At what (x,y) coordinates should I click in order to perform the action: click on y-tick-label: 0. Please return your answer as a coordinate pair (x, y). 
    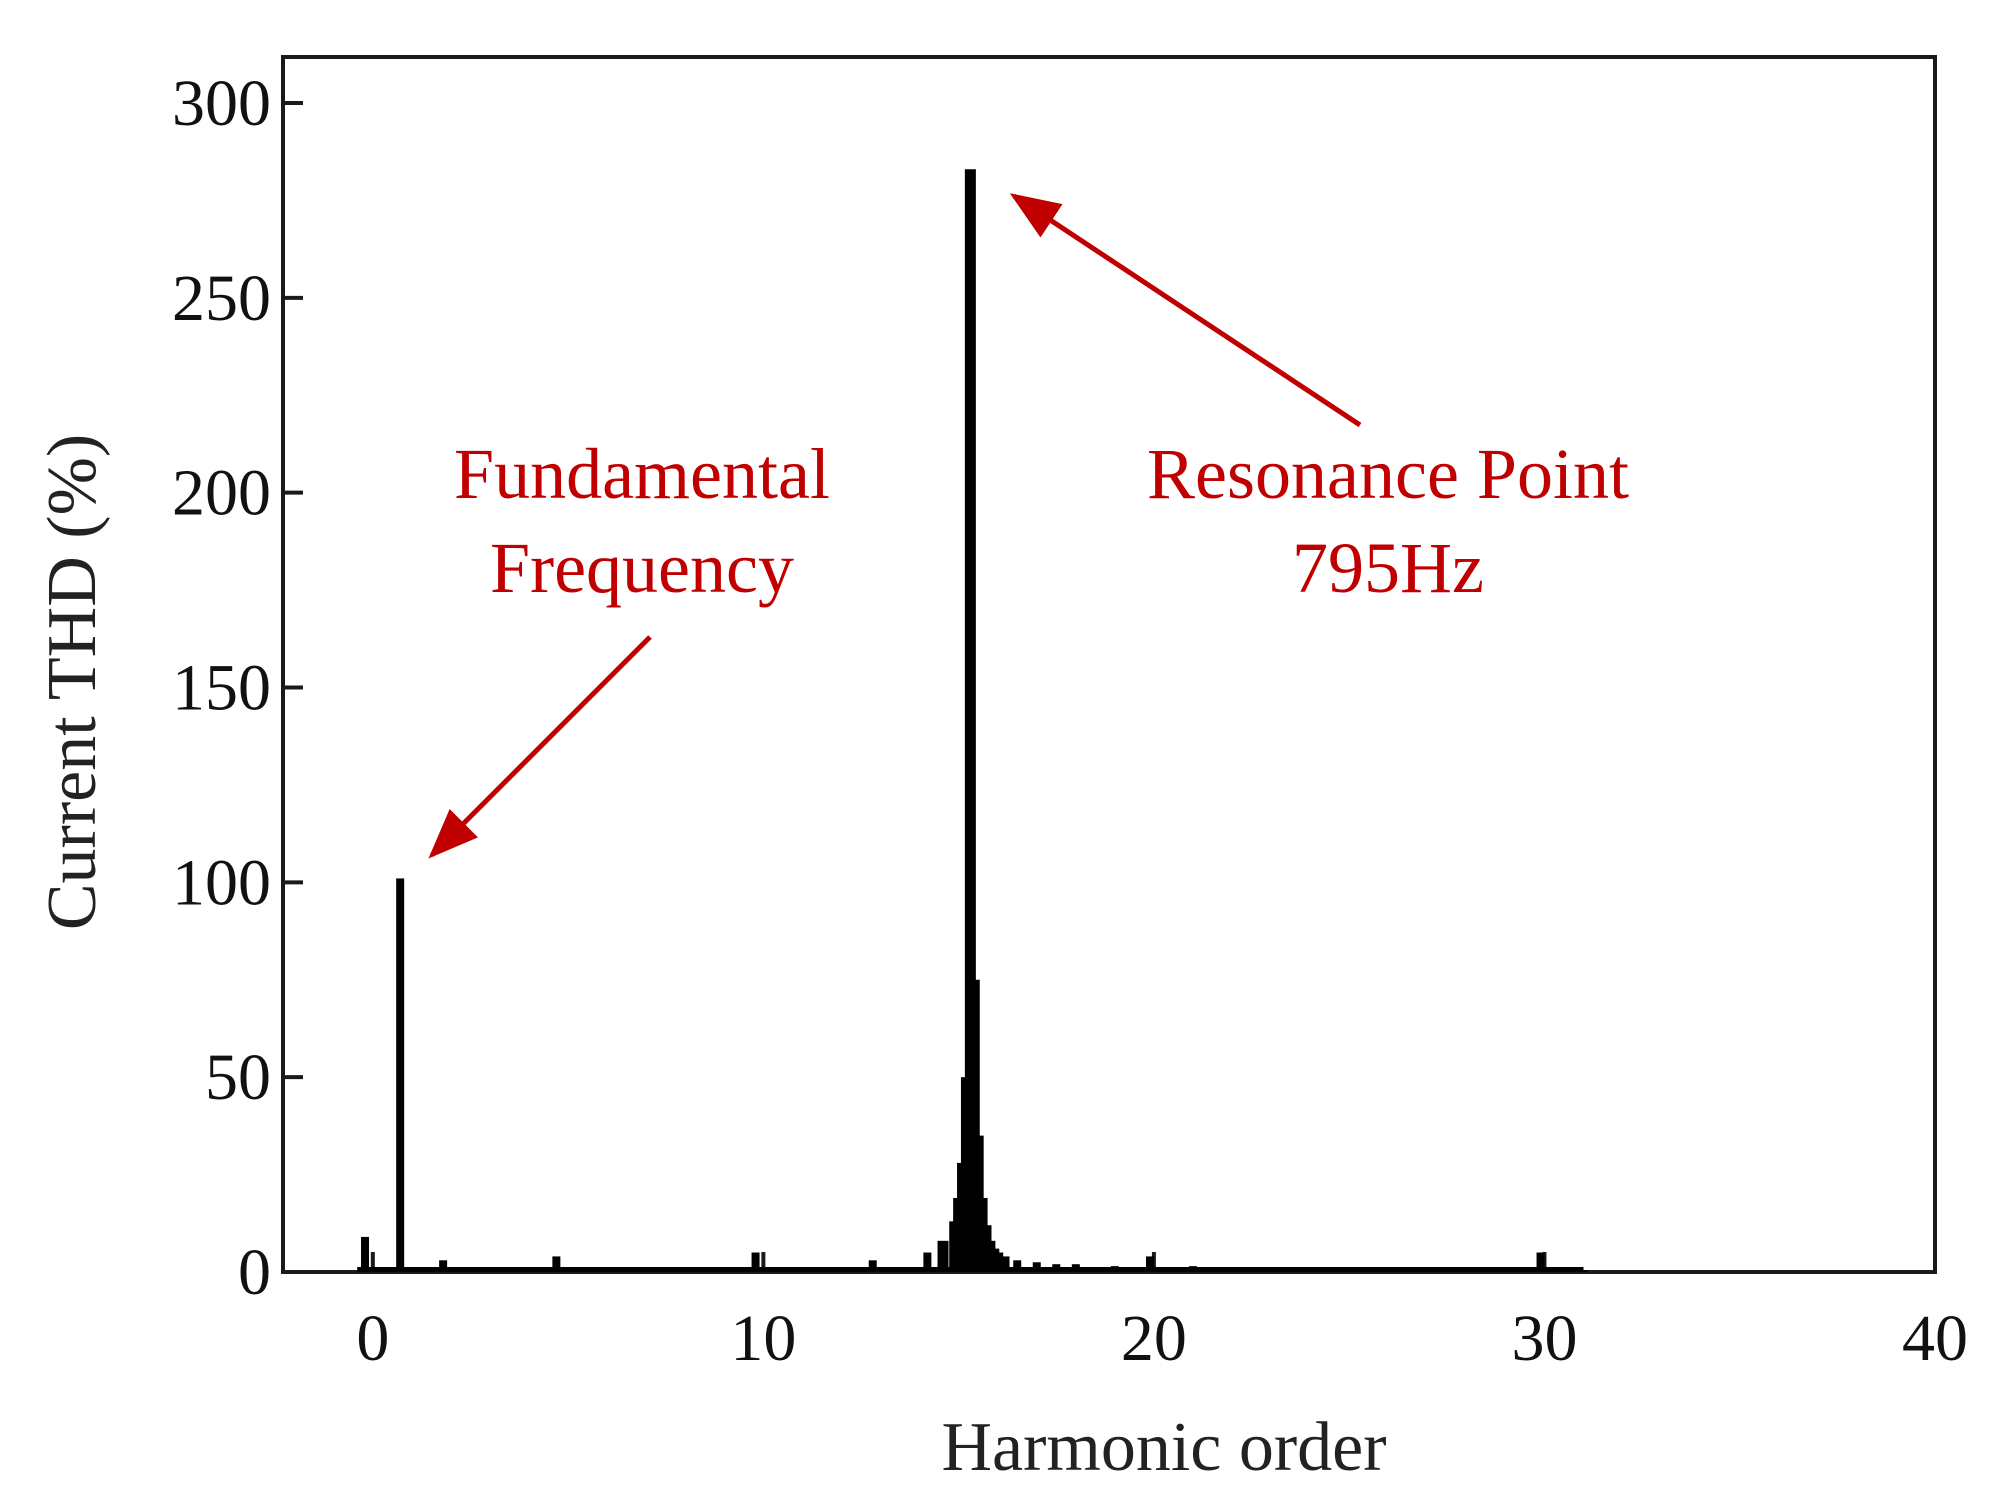
    Looking at the image, I should click on (254, 1272).